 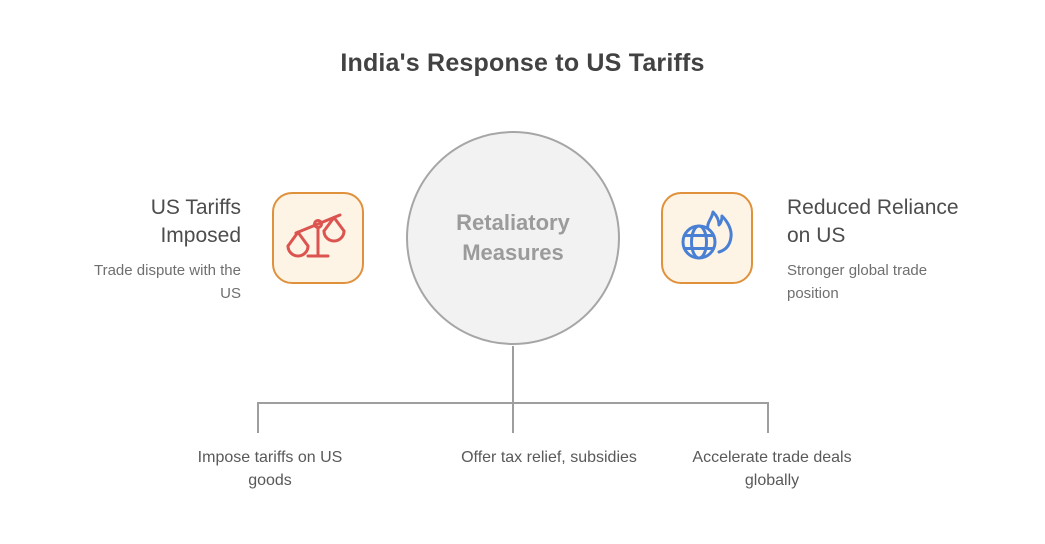 I want to click on right-node-subtitle: Stronger global trade position, so click(x=857, y=282).